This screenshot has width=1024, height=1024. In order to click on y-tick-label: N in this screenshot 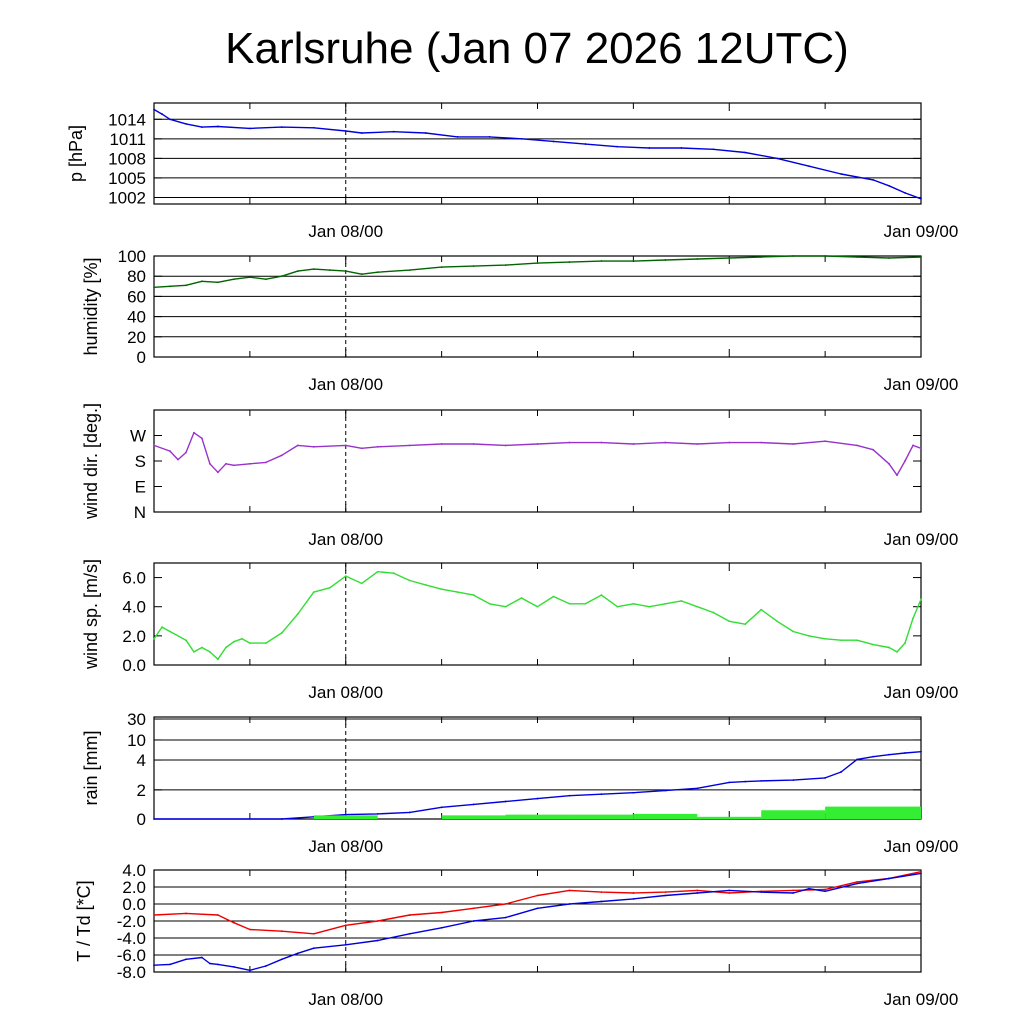, I will do `click(140, 512)`.